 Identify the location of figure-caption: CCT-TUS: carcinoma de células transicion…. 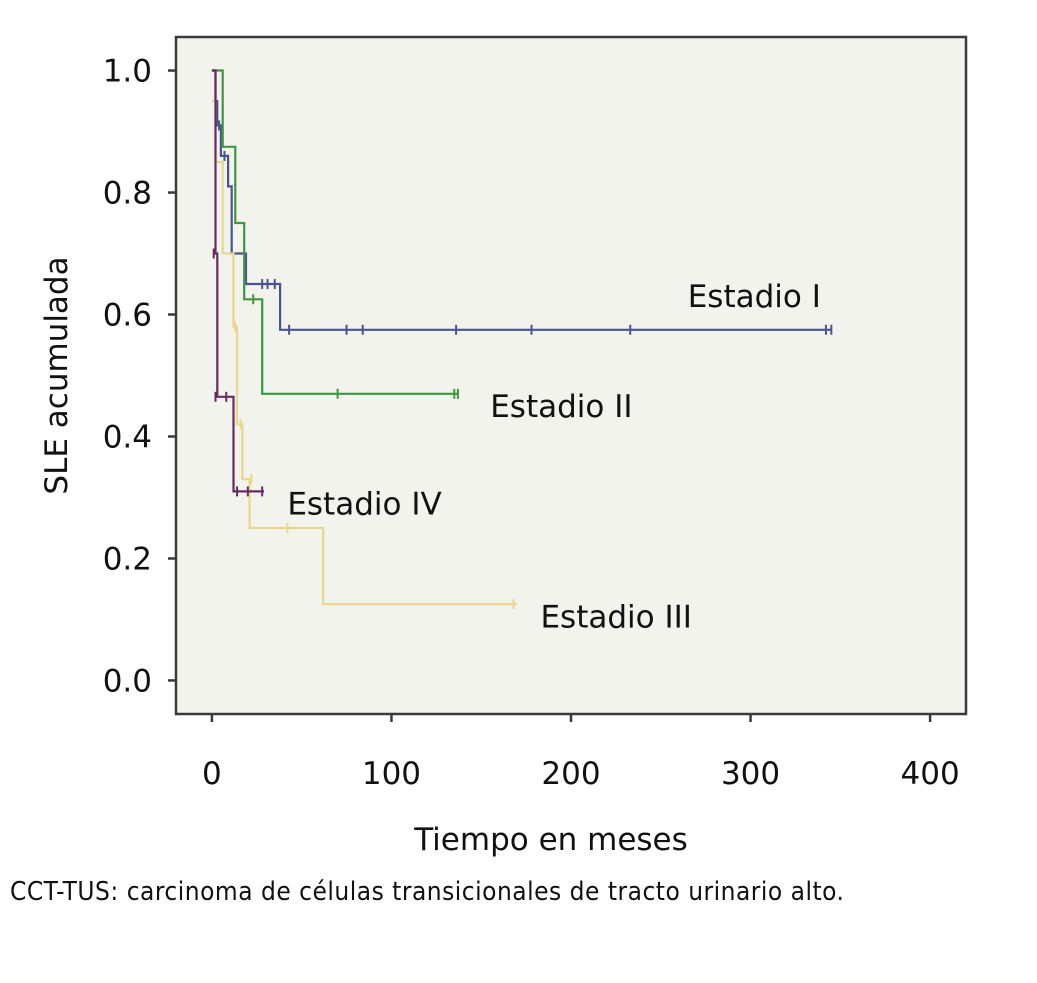
(427, 892).